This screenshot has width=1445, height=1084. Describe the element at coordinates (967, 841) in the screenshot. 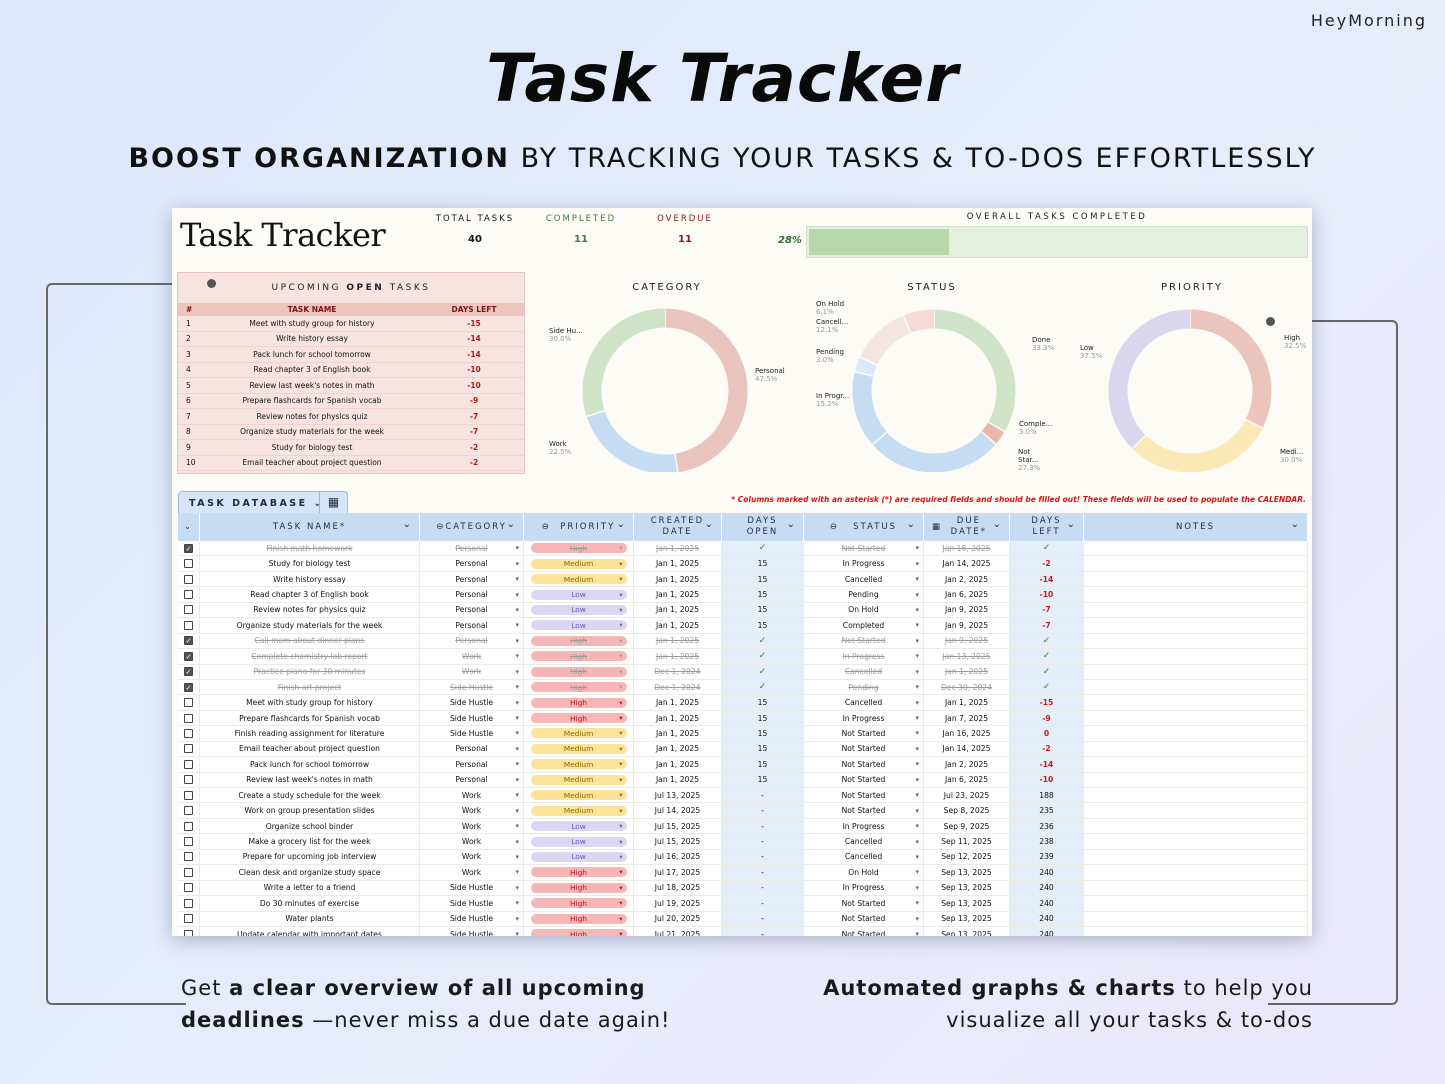

I see `due-date-cell: Sep 11, 2025` at that location.